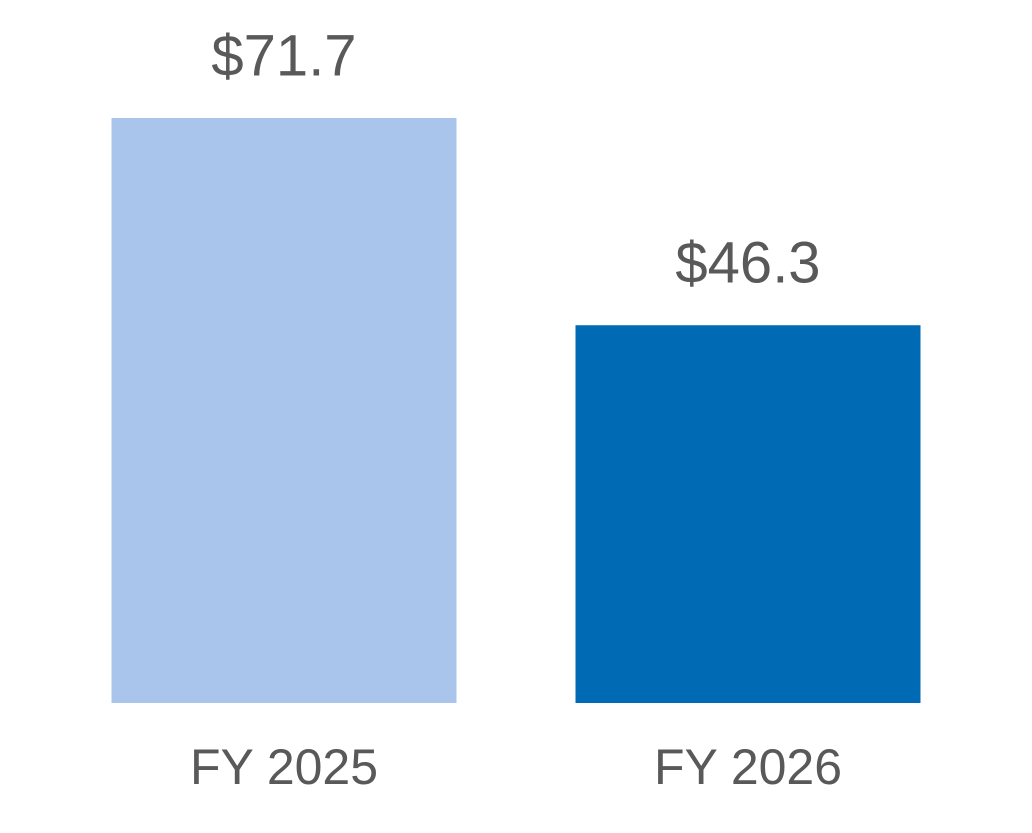 The height and width of the screenshot is (833, 1032). Describe the element at coordinates (284, 767) in the screenshot. I see `x-tick-label: FY 2025` at that location.